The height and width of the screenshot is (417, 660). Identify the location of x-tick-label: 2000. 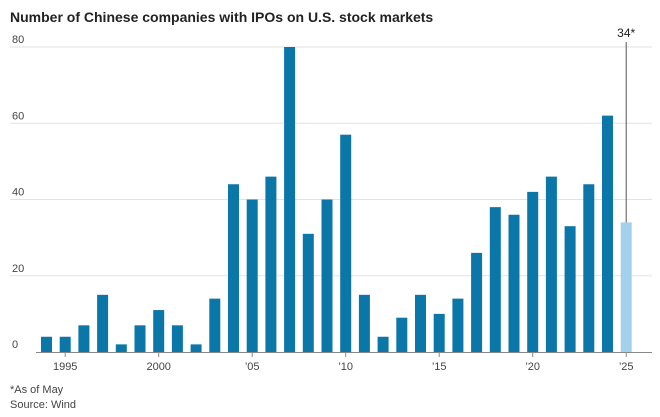
(158, 367).